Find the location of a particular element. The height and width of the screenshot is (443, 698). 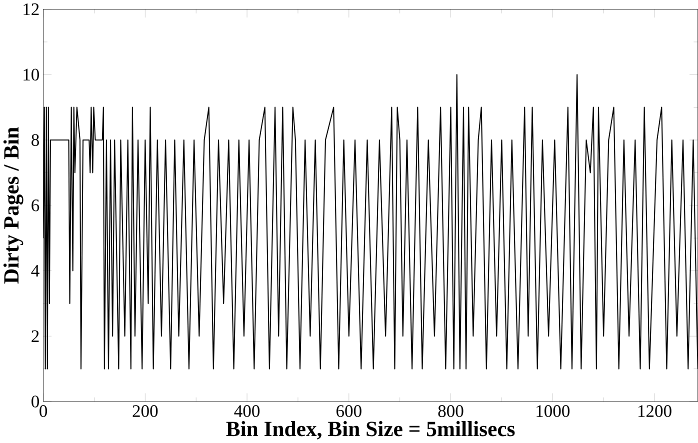

x-tick-label: 1200 is located at coordinates (655, 411).